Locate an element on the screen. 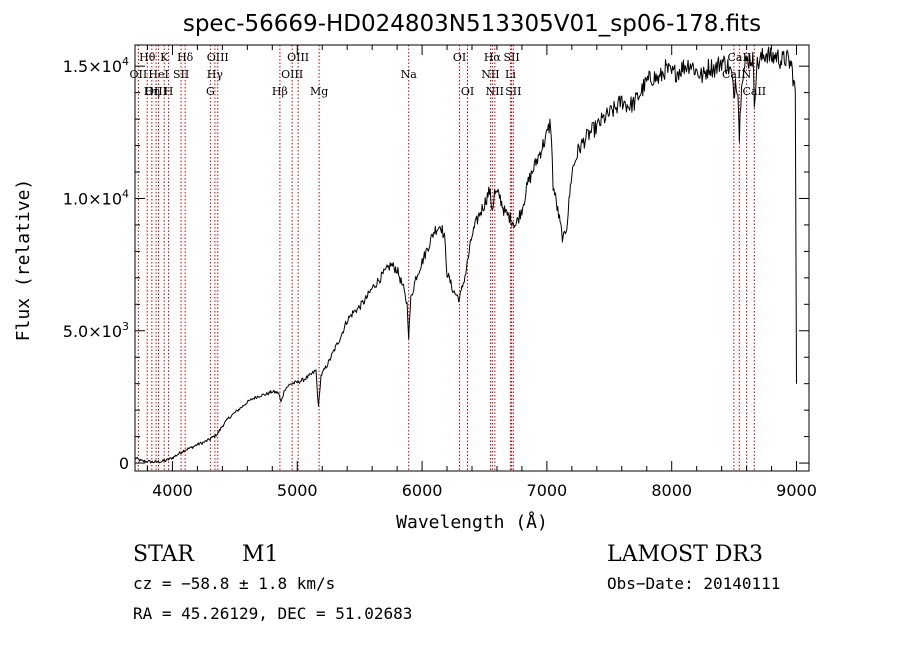 The height and width of the screenshot is (654, 900). x-tick-label: 4000 is located at coordinates (172, 490).